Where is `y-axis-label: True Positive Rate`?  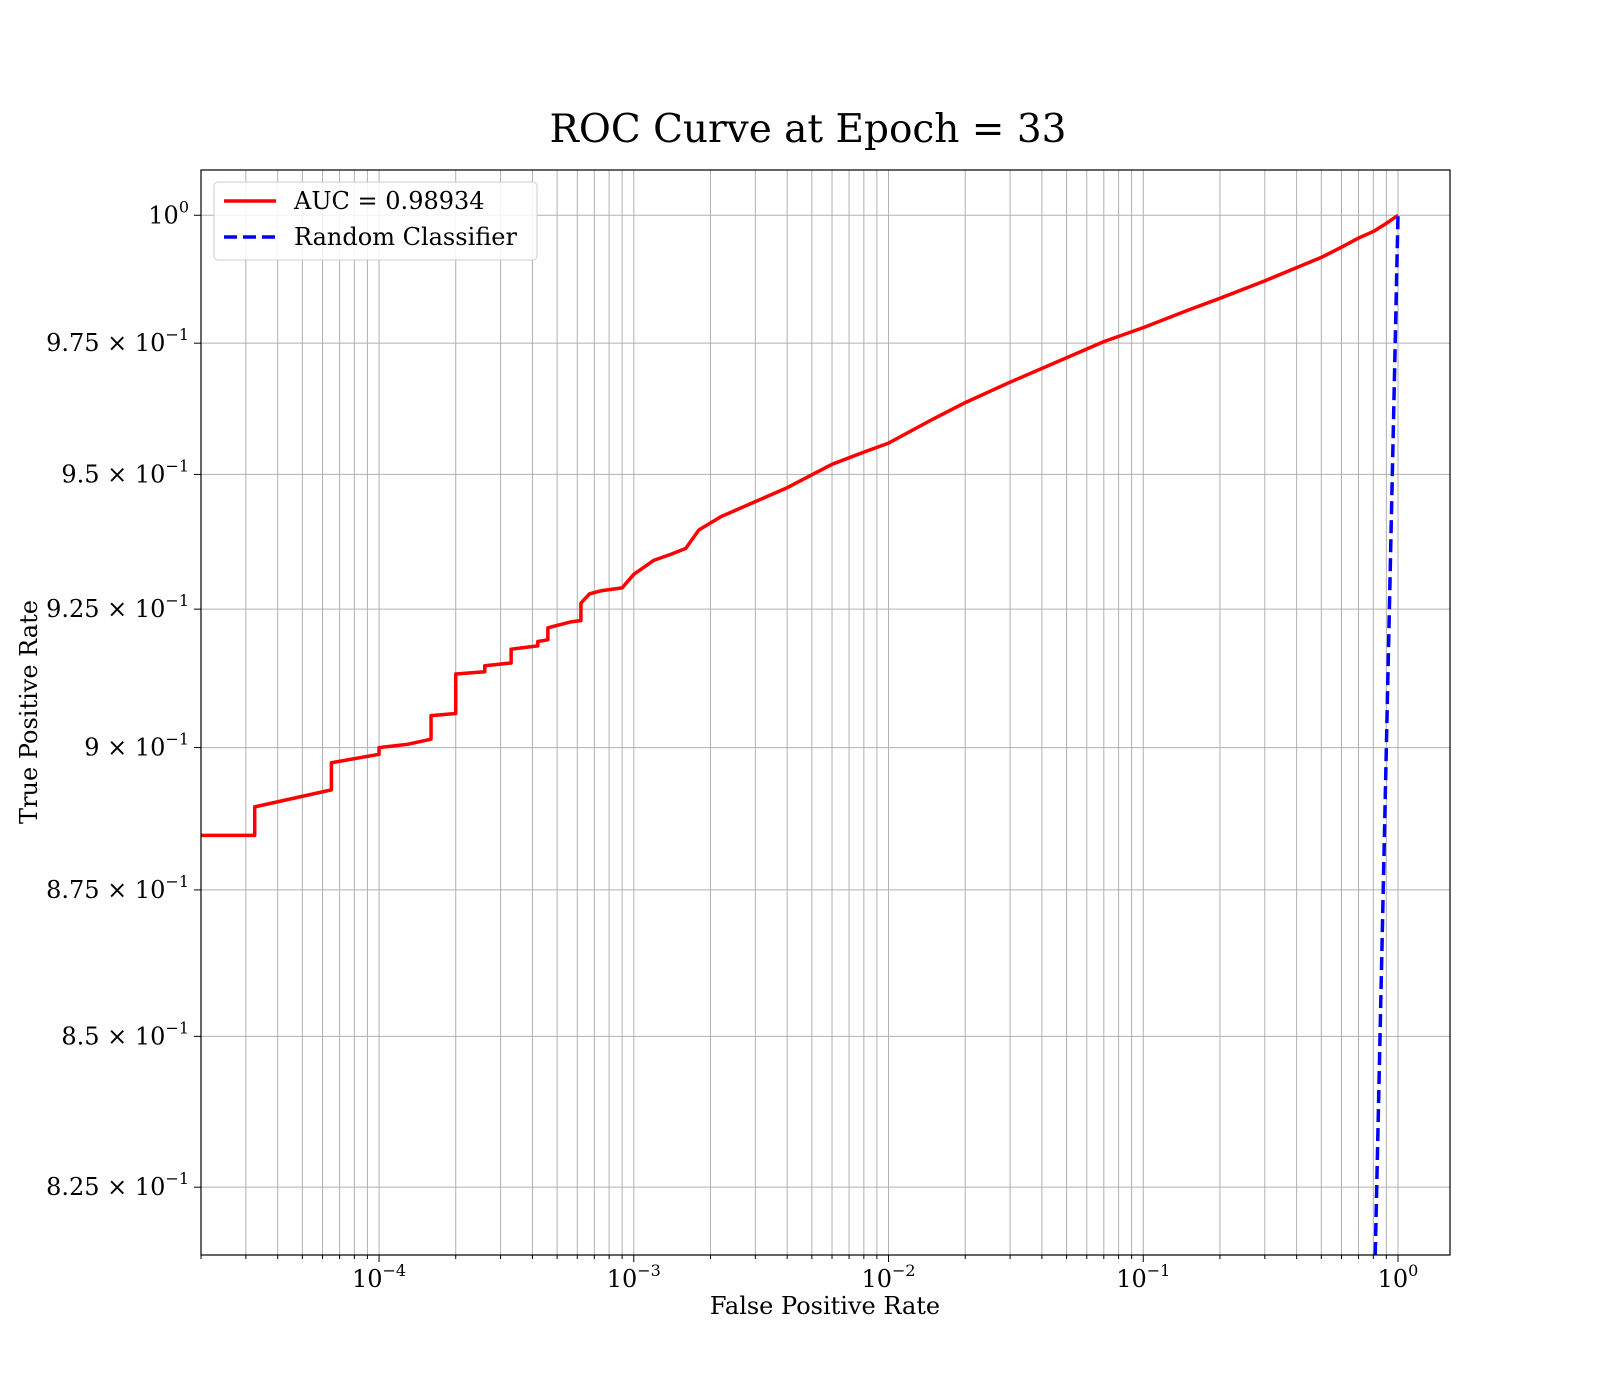 y-axis-label: True Positive Rate is located at coordinates (29, 712).